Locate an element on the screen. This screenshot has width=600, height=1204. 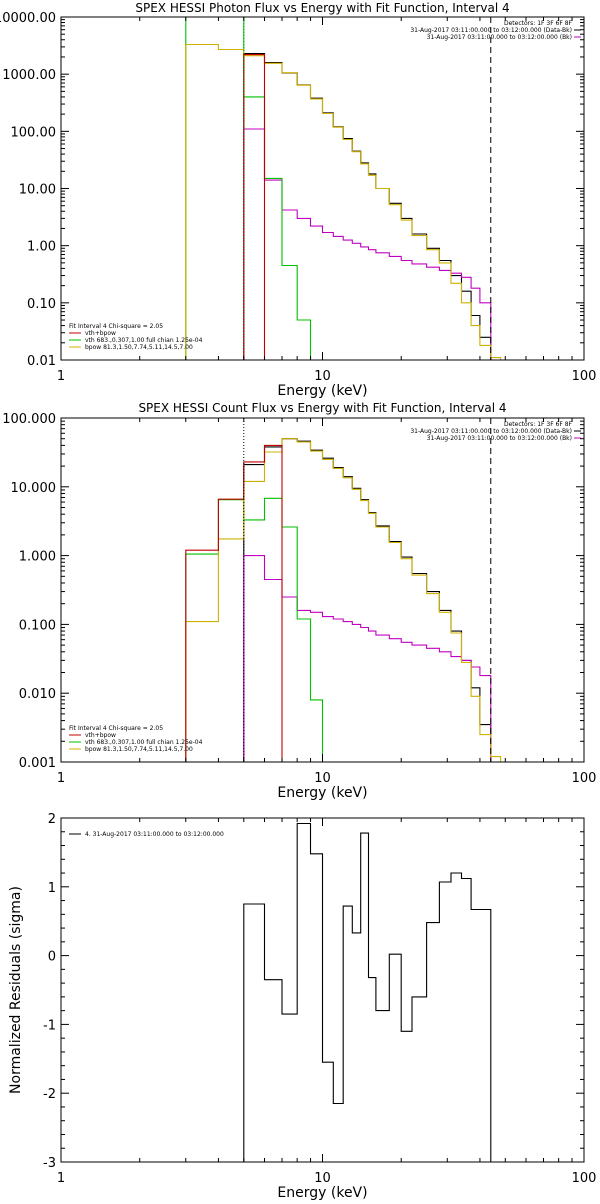
y-tick-label: -3 is located at coordinates (49, 1163).